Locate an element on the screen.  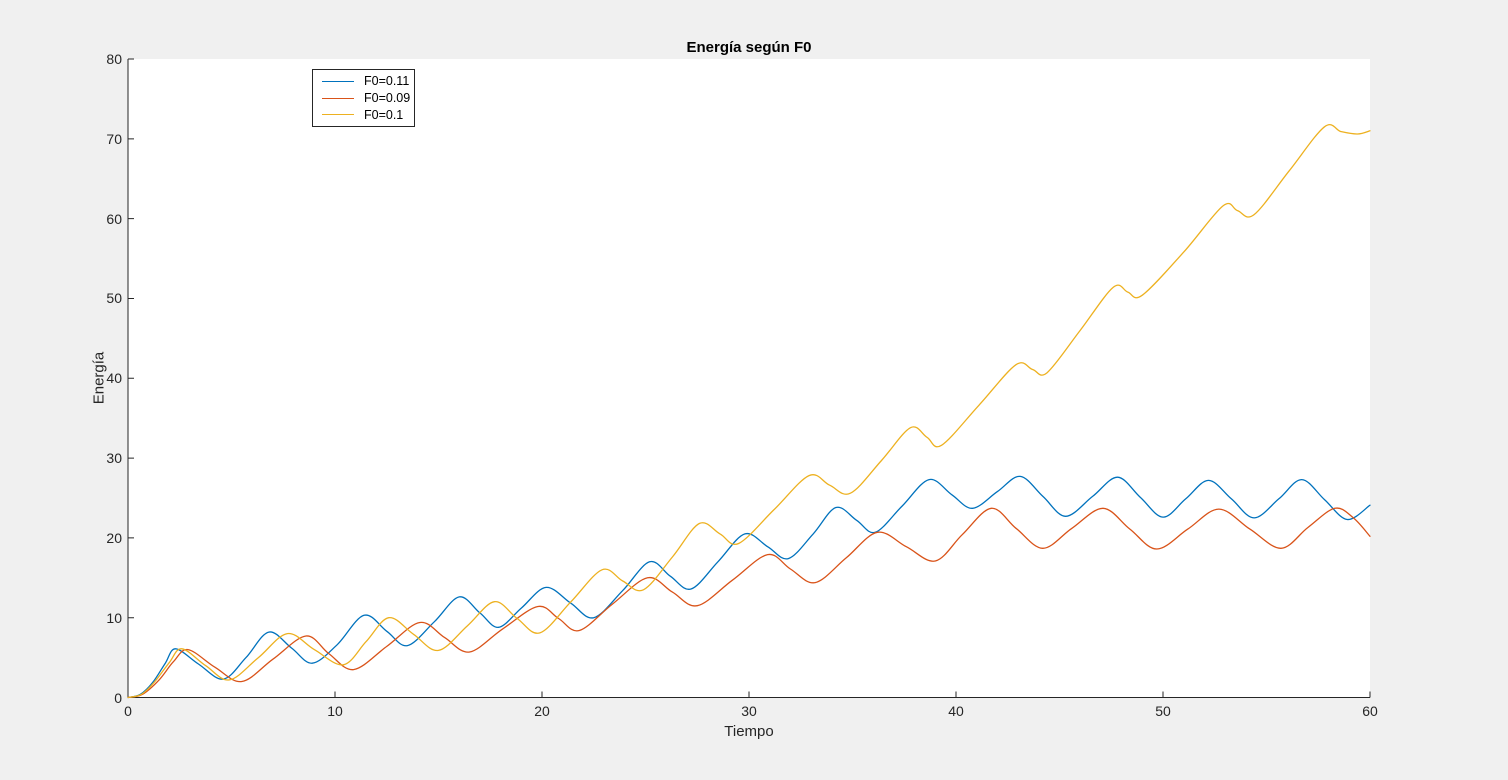
legend-entry-label: F0=0.11 is located at coordinates (387, 81).